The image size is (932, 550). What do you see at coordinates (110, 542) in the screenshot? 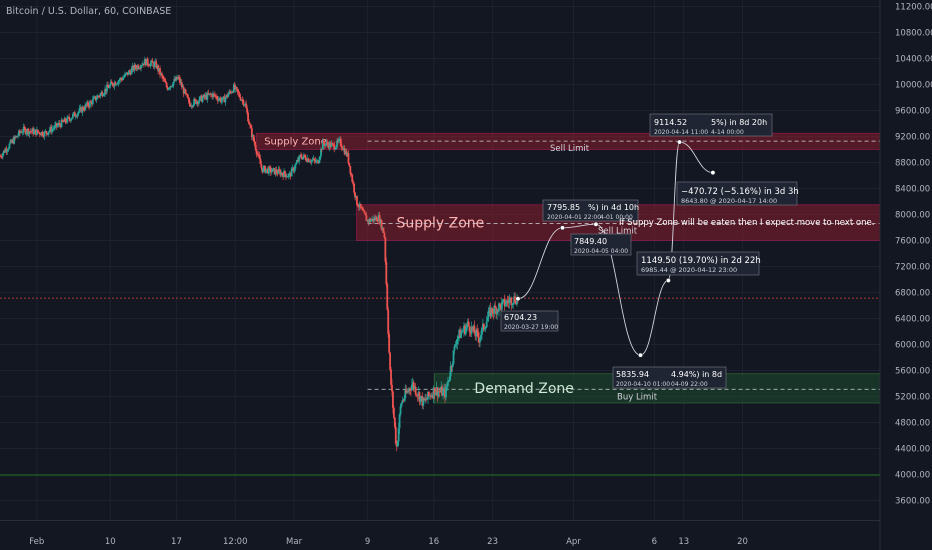
I see `x-tick-label: 10` at bounding box center [110, 542].